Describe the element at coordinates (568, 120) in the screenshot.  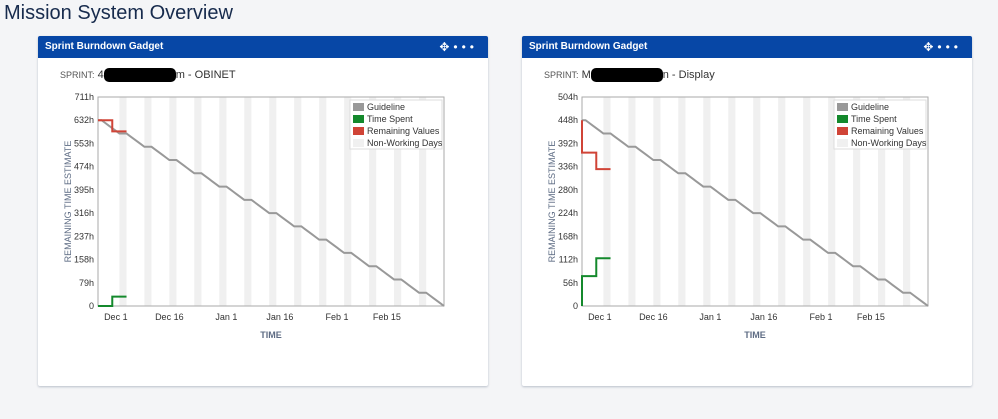
I see `y-tick-label: 448h` at that location.